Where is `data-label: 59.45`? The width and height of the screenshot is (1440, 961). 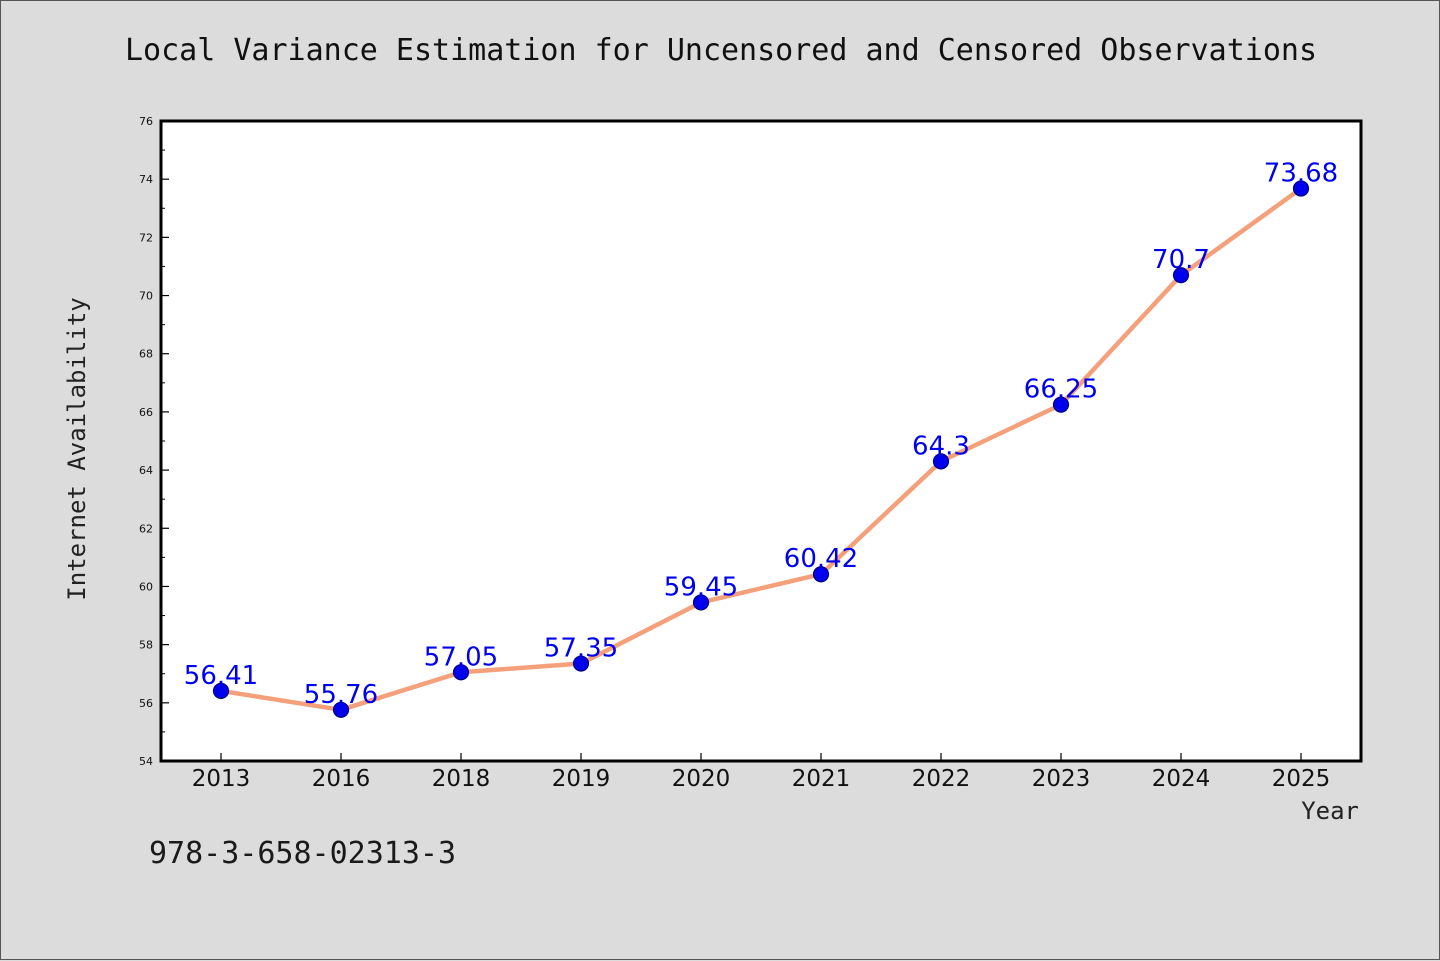 data-label: 59.45 is located at coordinates (701, 587).